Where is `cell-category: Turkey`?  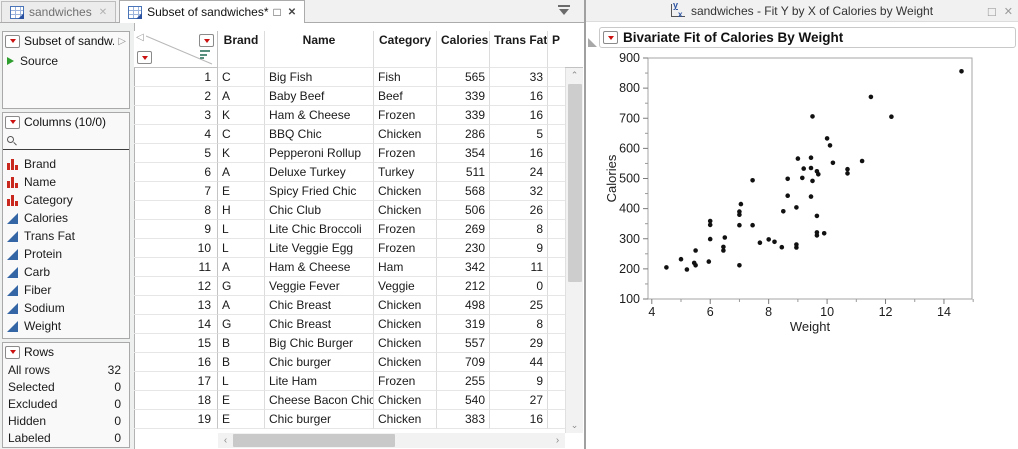 cell-category: Turkey is located at coordinates (405, 172).